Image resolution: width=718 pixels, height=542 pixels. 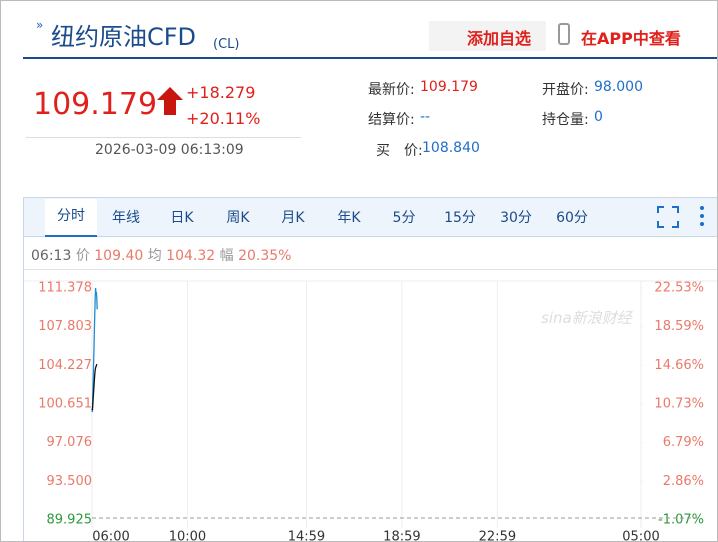 What do you see at coordinates (401, 536) in the screenshot?
I see `x-tick-label: 18:59` at bounding box center [401, 536].